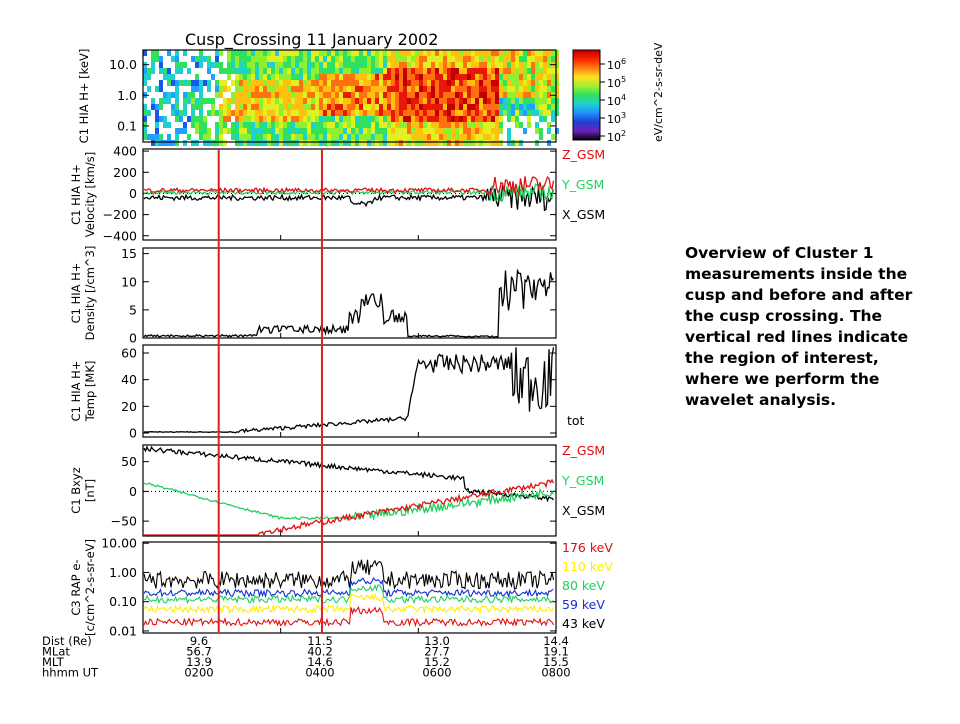  I want to click on velocity-ytick-label: 200, so click(125, 172).